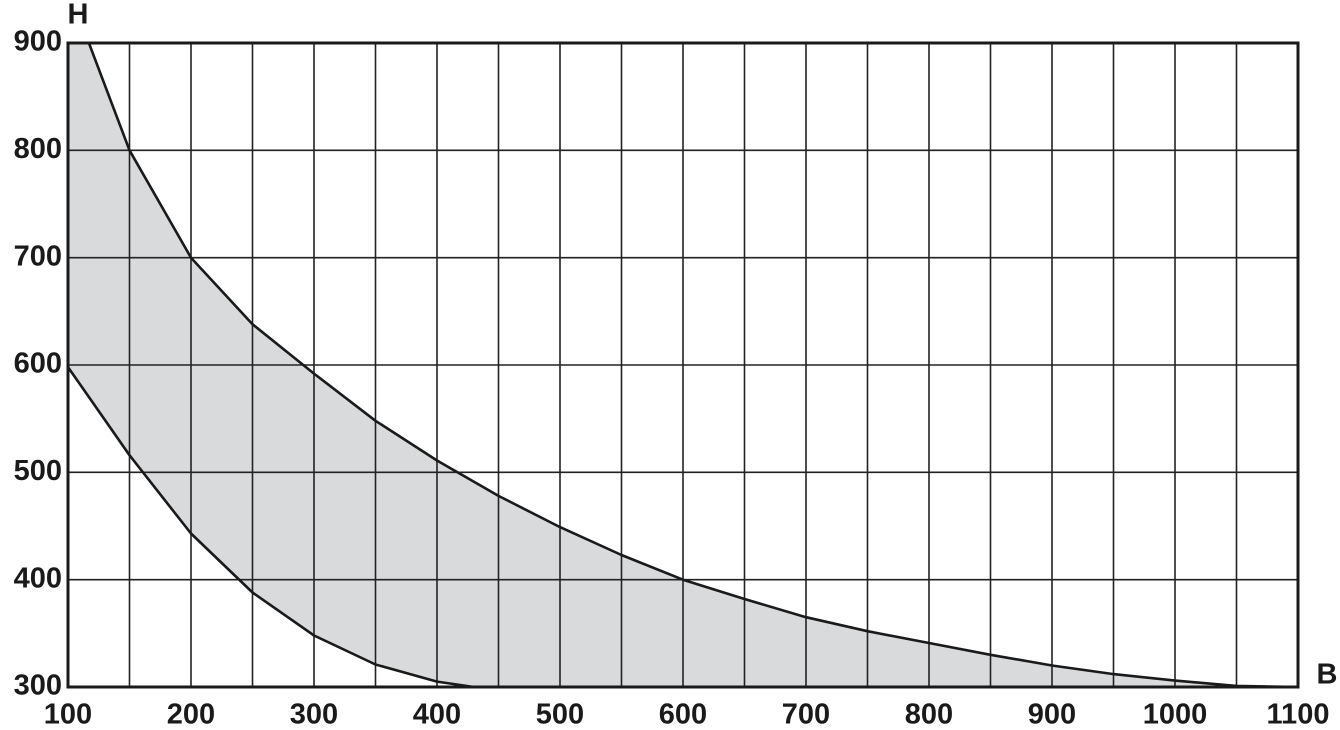 This screenshot has width=1340, height=730. What do you see at coordinates (38, 149) in the screenshot?
I see `y-tick-label: 800` at bounding box center [38, 149].